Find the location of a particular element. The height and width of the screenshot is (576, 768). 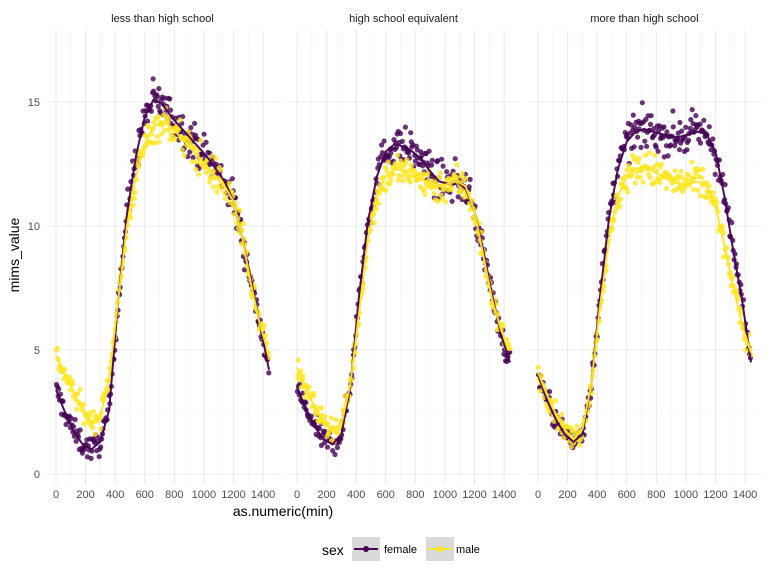

y-axis: 0 5 10 15 is located at coordinates (34, 289).